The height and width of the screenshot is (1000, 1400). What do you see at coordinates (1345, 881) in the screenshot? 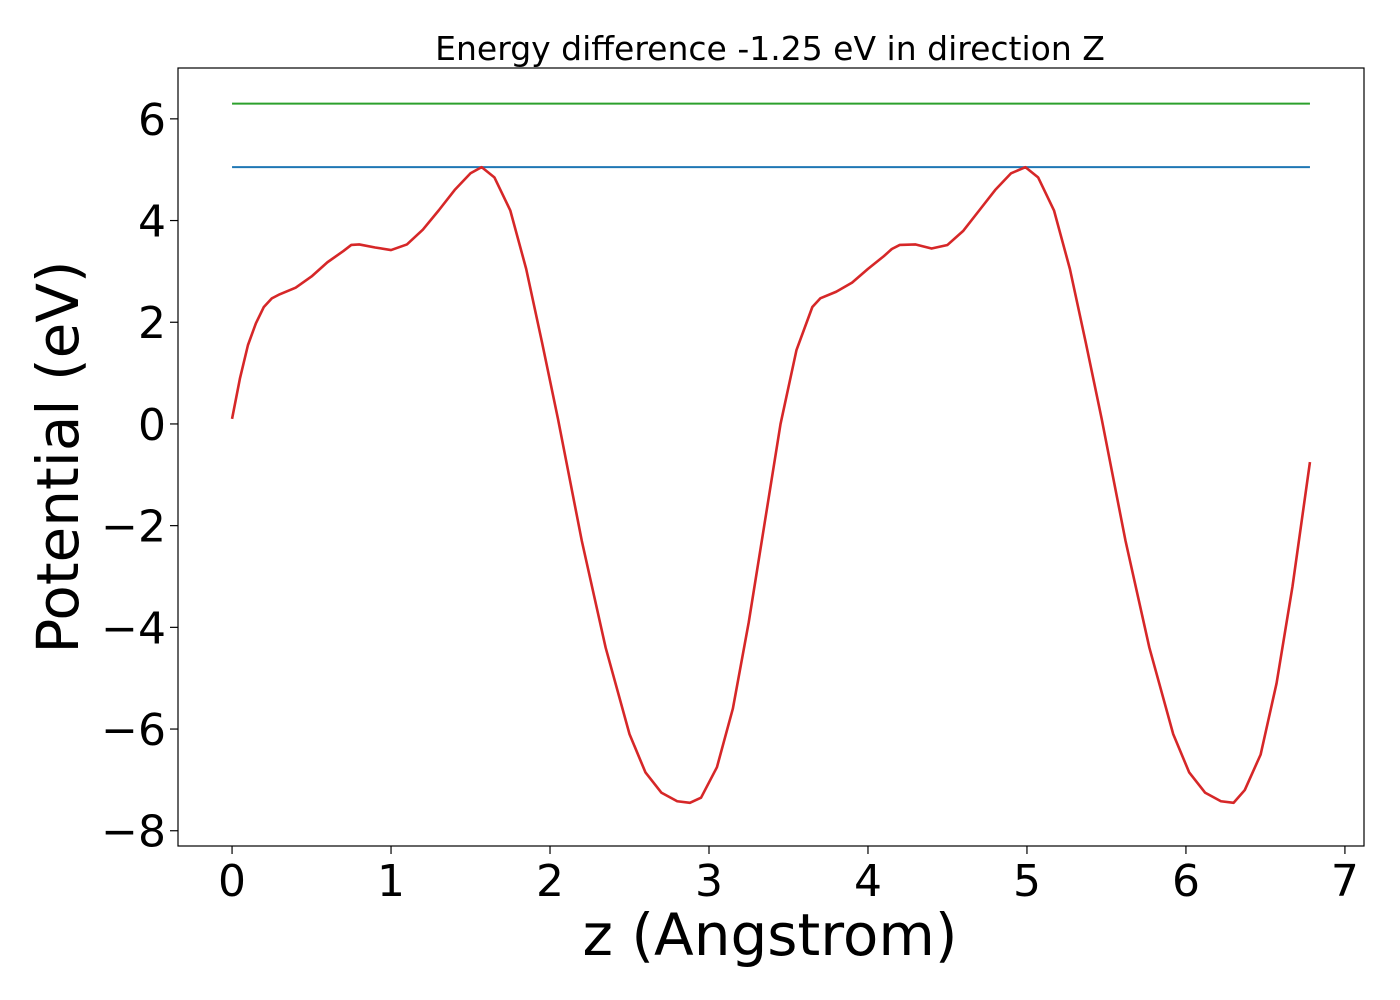
I see `x-tick-label: 7` at bounding box center [1345, 881].